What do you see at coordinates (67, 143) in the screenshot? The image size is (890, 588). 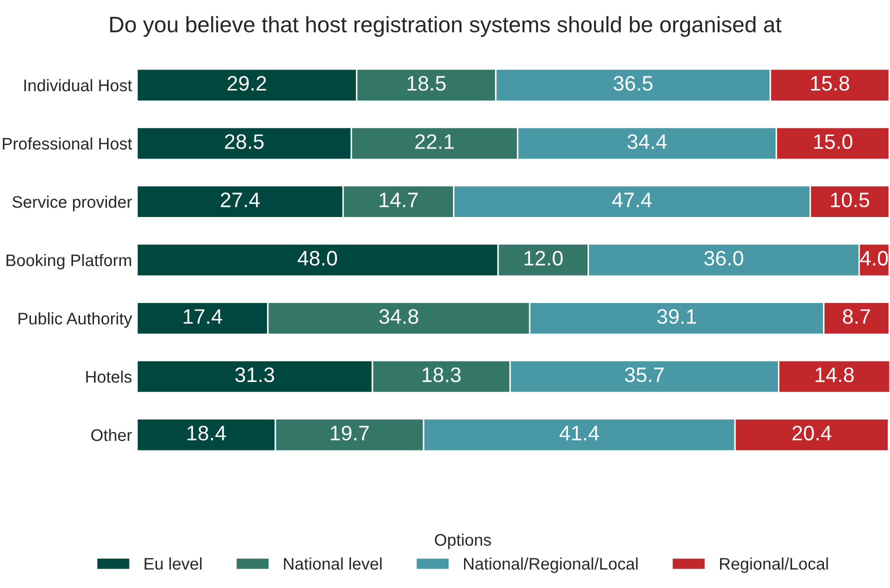 I see `y-tick-label: Professional Host` at bounding box center [67, 143].